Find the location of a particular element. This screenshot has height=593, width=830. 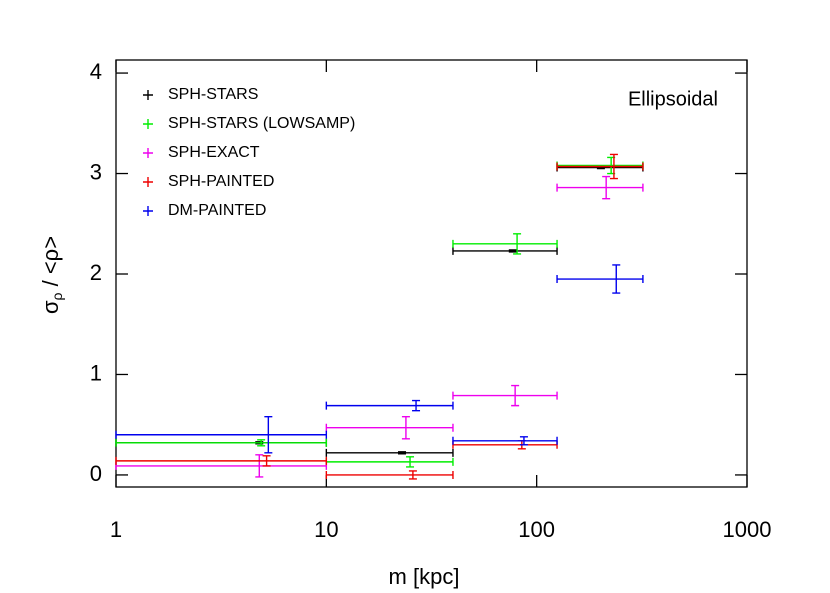

annotation: Ellipsoidal is located at coordinates (673, 99).